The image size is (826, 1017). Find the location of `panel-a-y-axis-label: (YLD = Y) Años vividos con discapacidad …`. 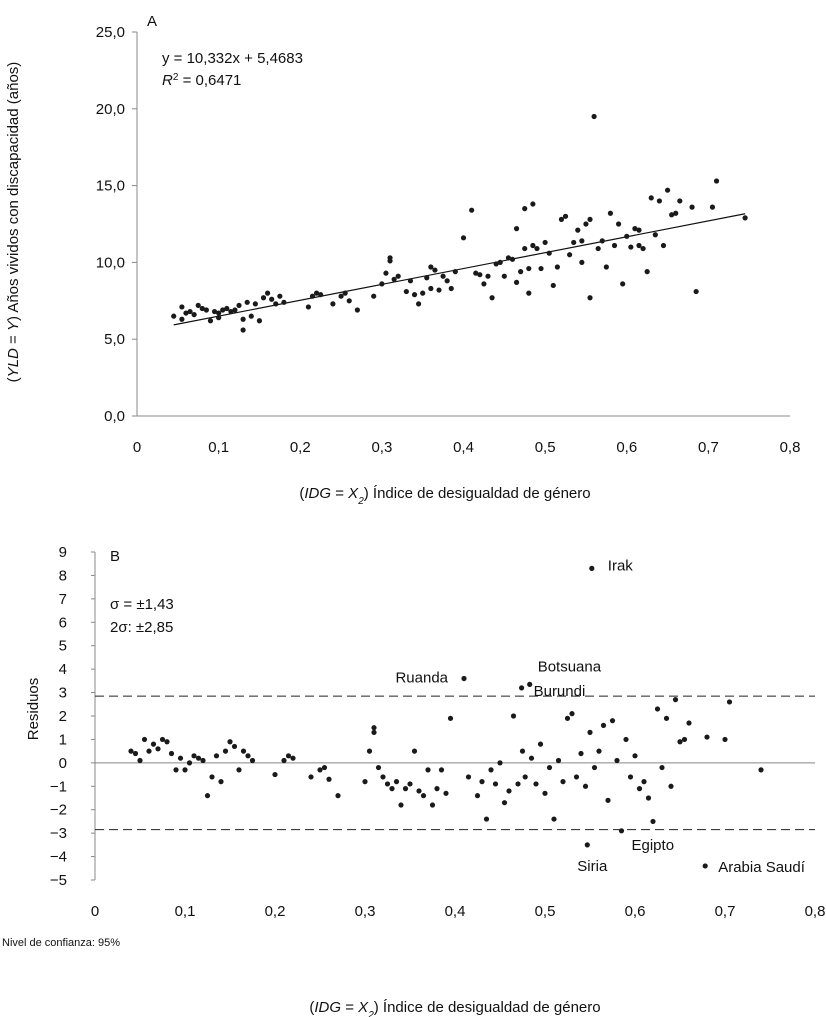

panel-a-y-axis-label: (YLD = Y) Años vividos con discapacidad … is located at coordinates (13, 222).